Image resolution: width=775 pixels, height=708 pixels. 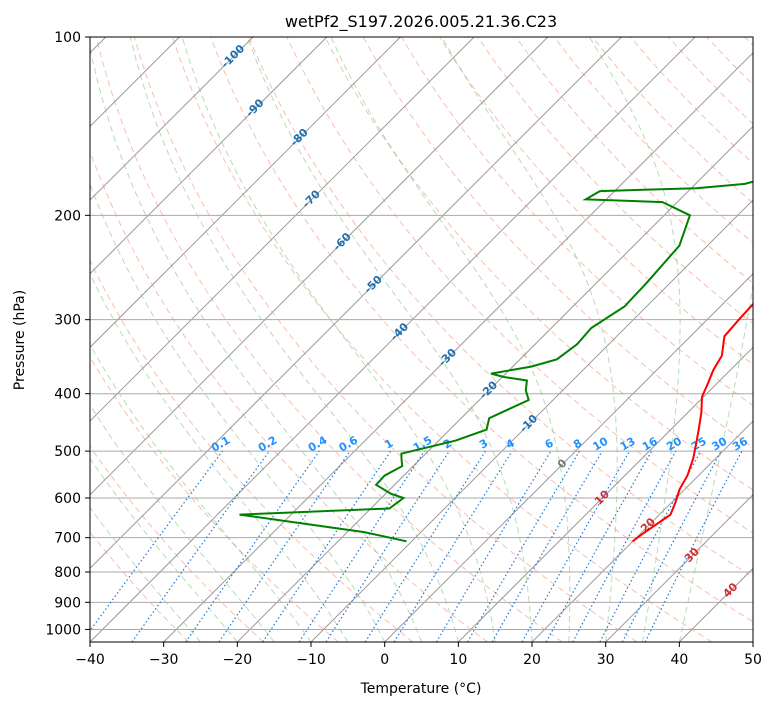 What do you see at coordinates (311, 660) in the screenshot?
I see `x-tick-label: −10` at bounding box center [311, 660].